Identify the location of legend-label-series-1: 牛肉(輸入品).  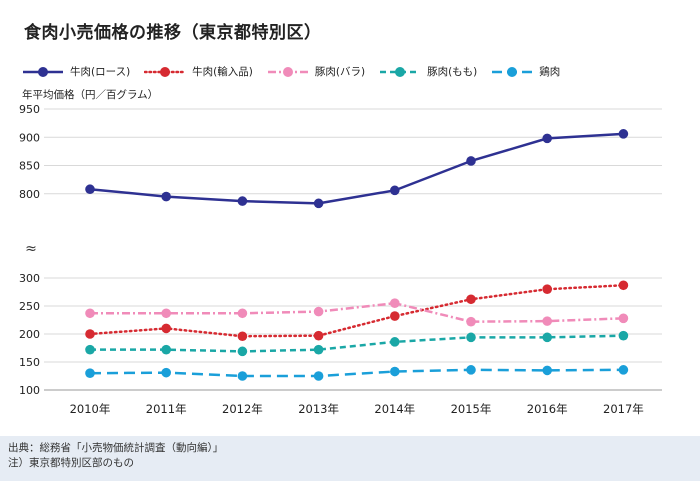
(222, 72).